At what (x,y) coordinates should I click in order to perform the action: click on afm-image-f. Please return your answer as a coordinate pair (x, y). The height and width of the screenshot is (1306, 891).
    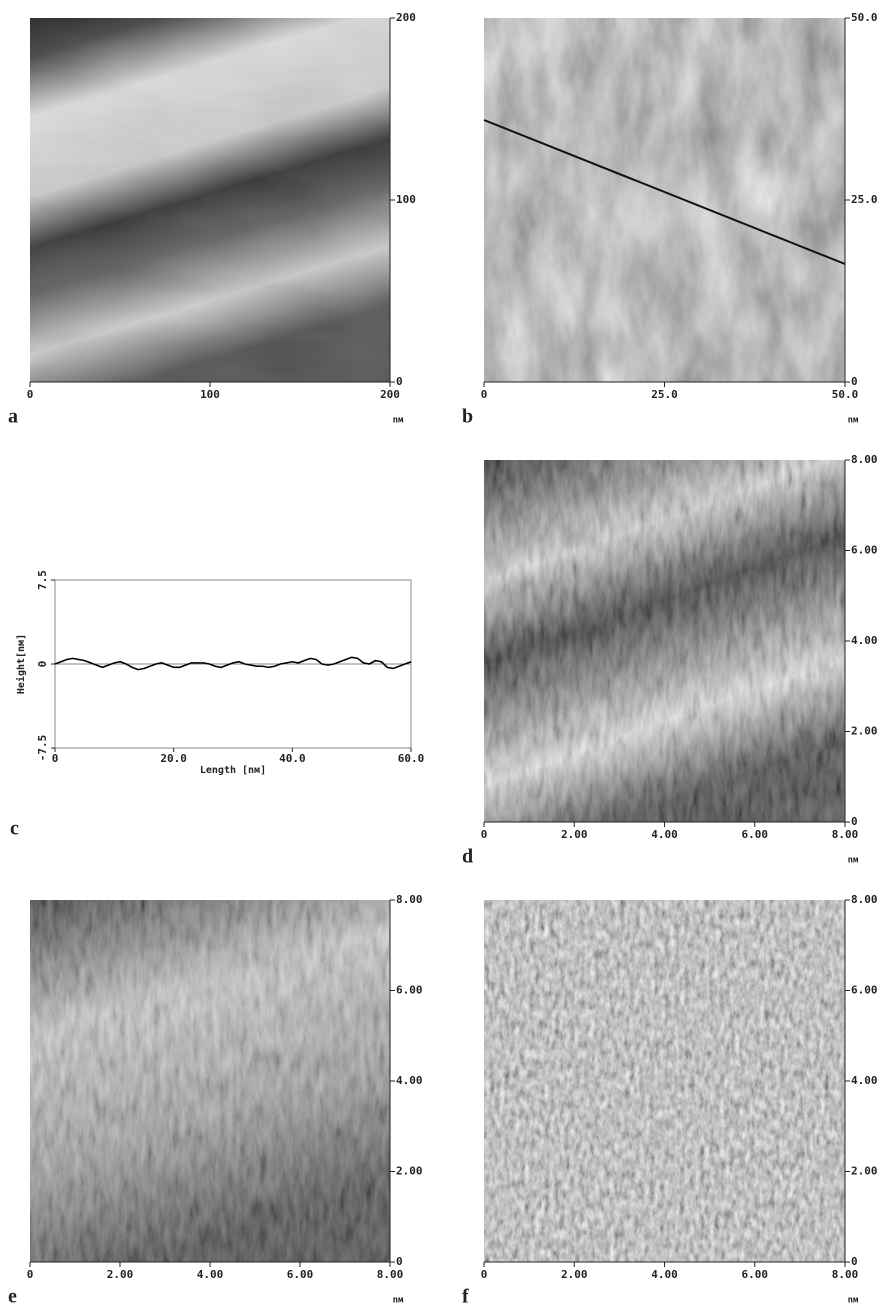
    Looking at the image, I should click on (664, 1081).